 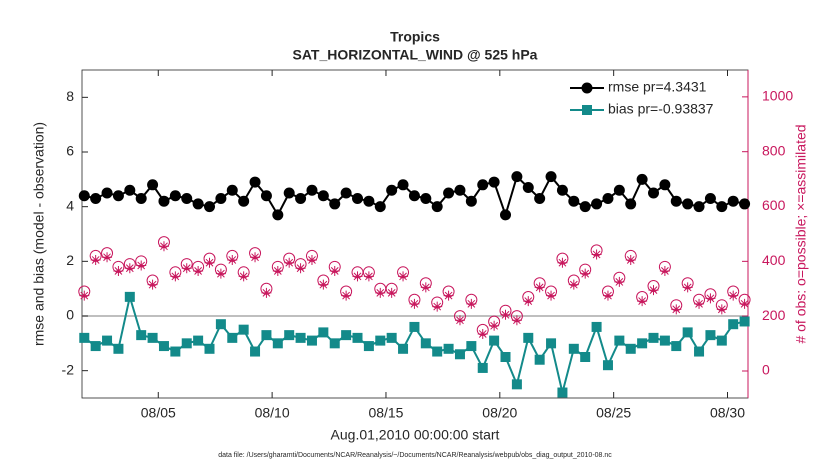 What do you see at coordinates (766, 370) in the screenshot?
I see `y2-tick-label: 0` at bounding box center [766, 370].